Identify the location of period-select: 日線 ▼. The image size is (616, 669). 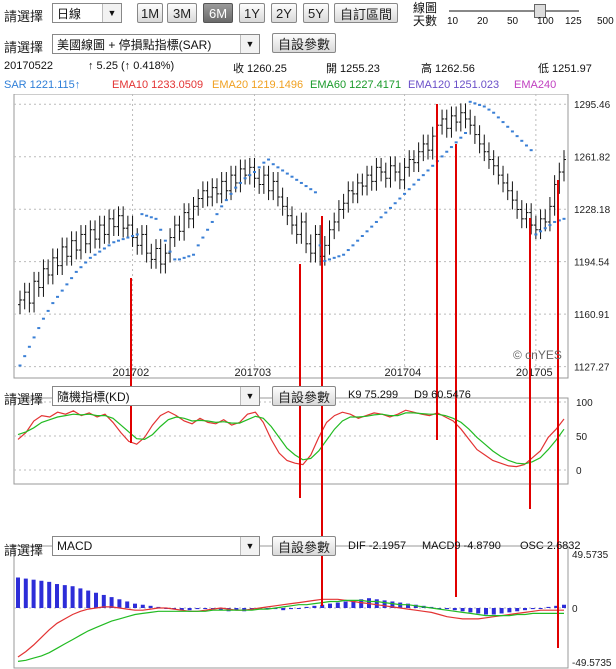
(87, 13).